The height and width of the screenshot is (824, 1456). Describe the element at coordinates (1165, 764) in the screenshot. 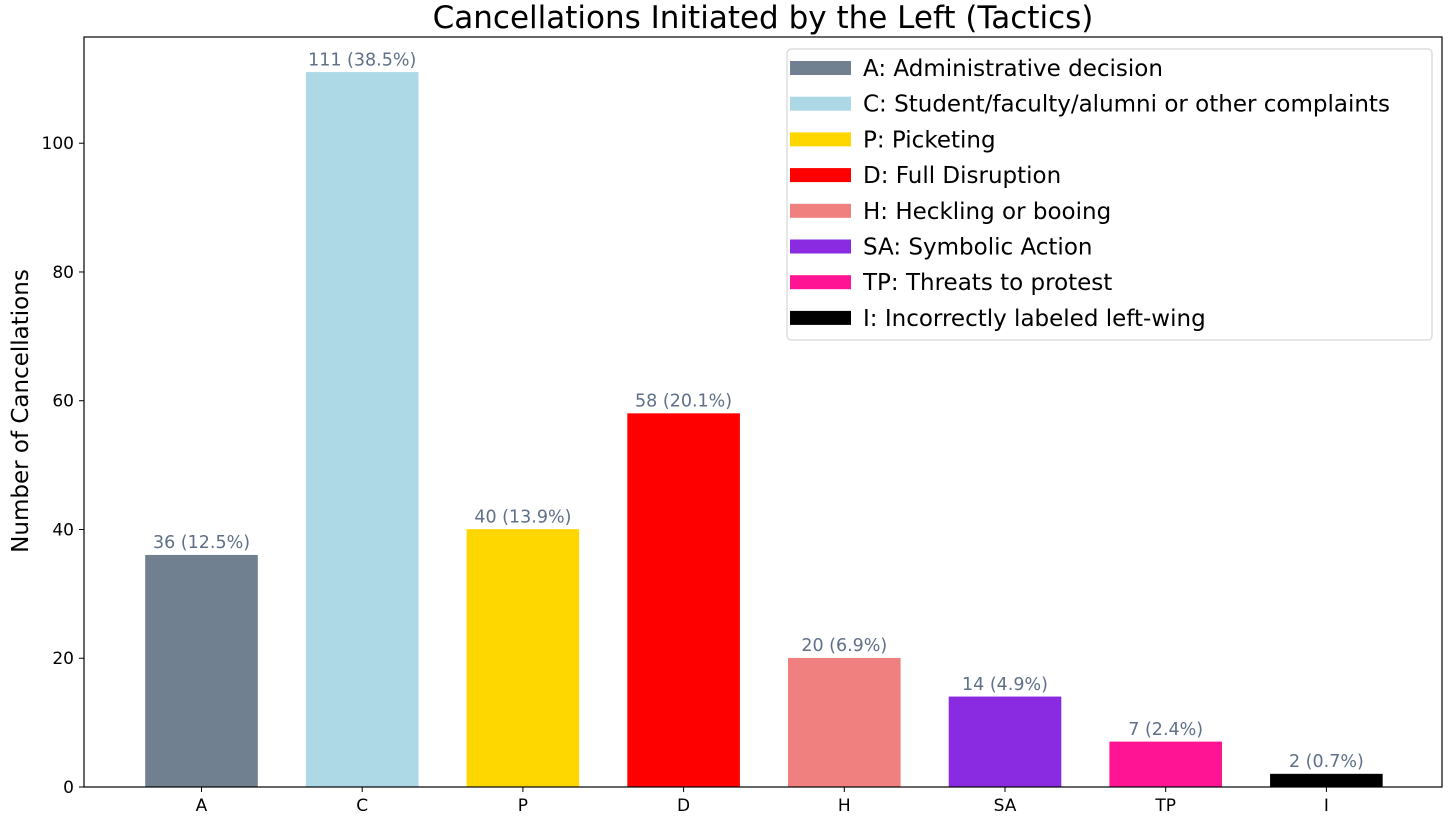

I see `bar-tp` at that location.